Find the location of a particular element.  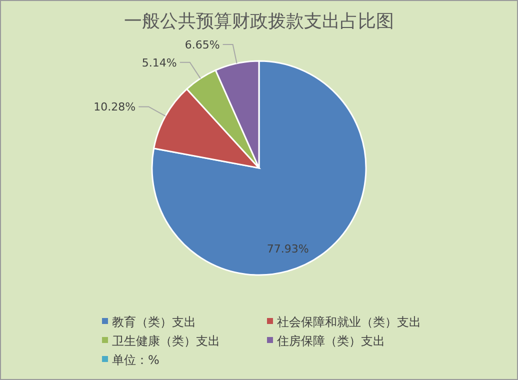

legend-label: 卫生健康（类）支出 is located at coordinates (166, 341).